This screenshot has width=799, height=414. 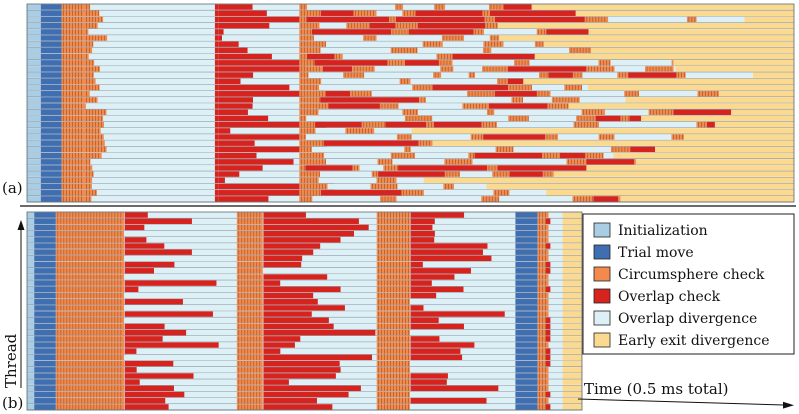 What do you see at coordinates (602, 274) in the screenshot?
I see `legend-swatch-circum` at bounding box center [602, 274].